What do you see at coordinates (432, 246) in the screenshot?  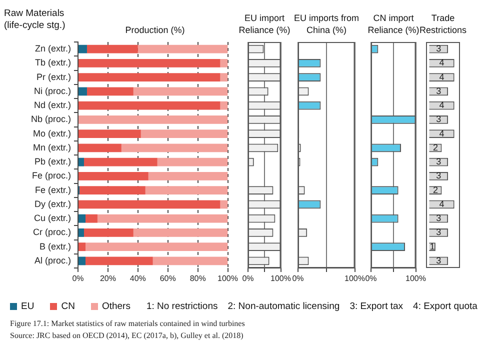 I see `data-label: 1` at bounding box center [432, 246].